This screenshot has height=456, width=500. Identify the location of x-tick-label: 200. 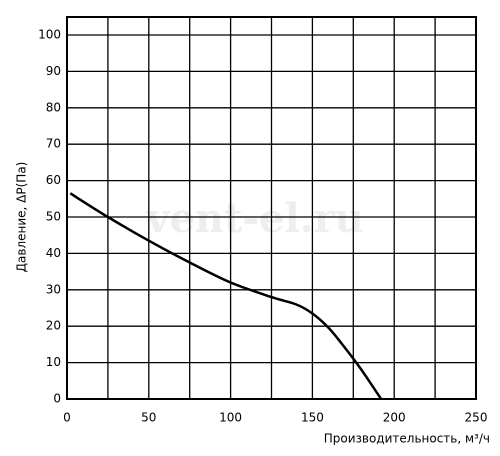
(394, 418).